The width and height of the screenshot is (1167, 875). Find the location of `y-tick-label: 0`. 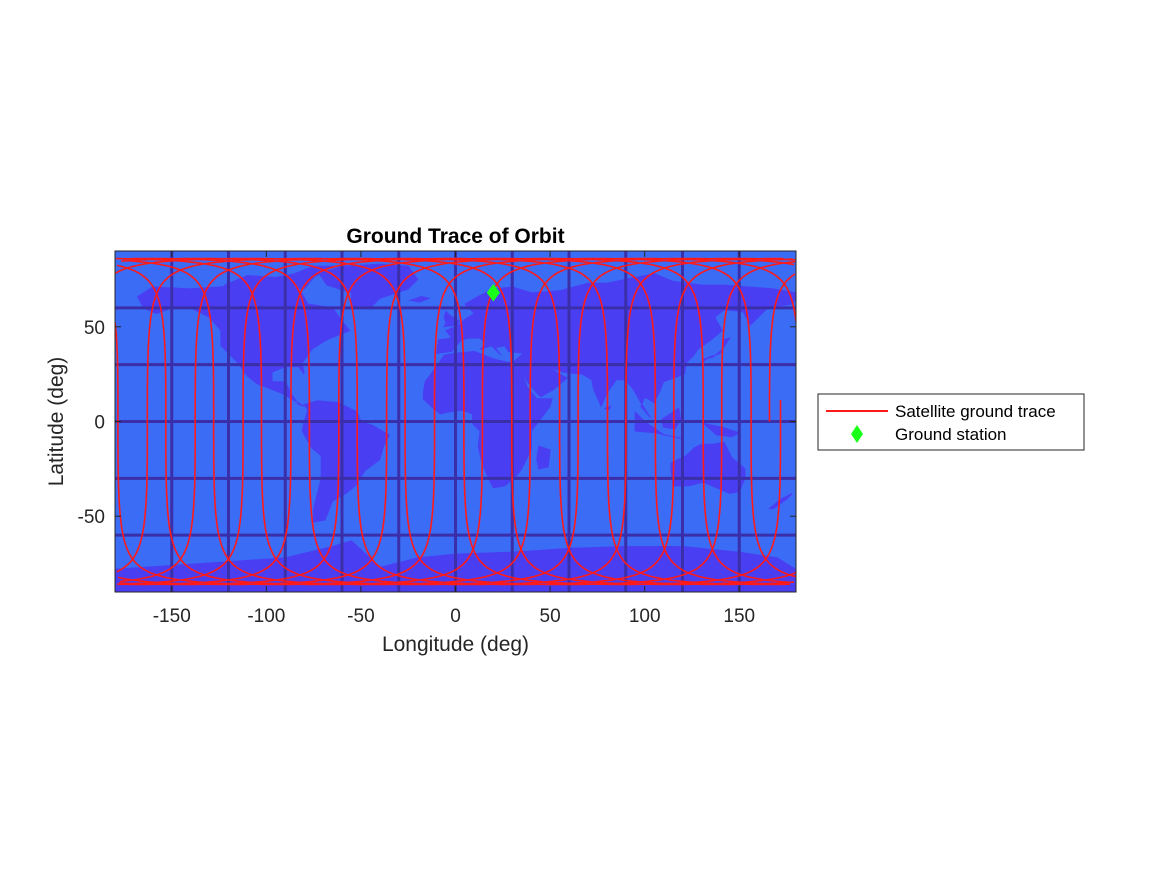

y-tick-label: 0 is located at coordinates (99, 423).